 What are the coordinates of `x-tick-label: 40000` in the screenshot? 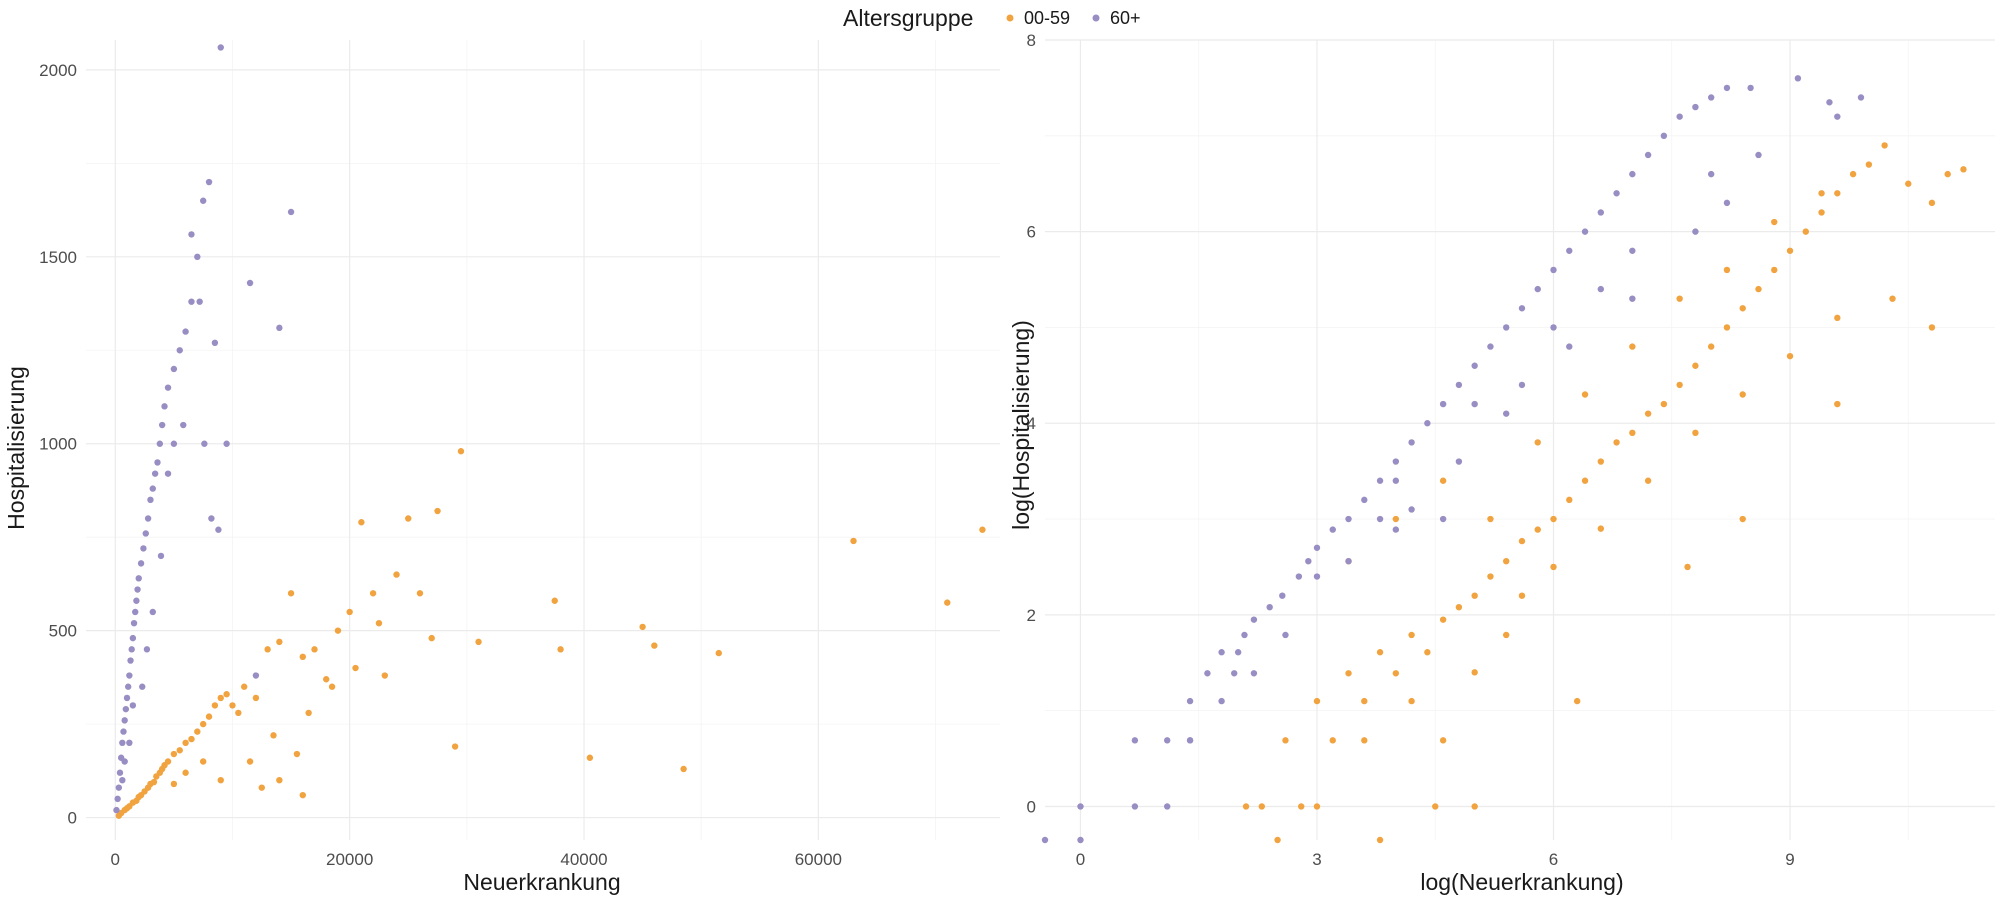 It's located at (583, 859).